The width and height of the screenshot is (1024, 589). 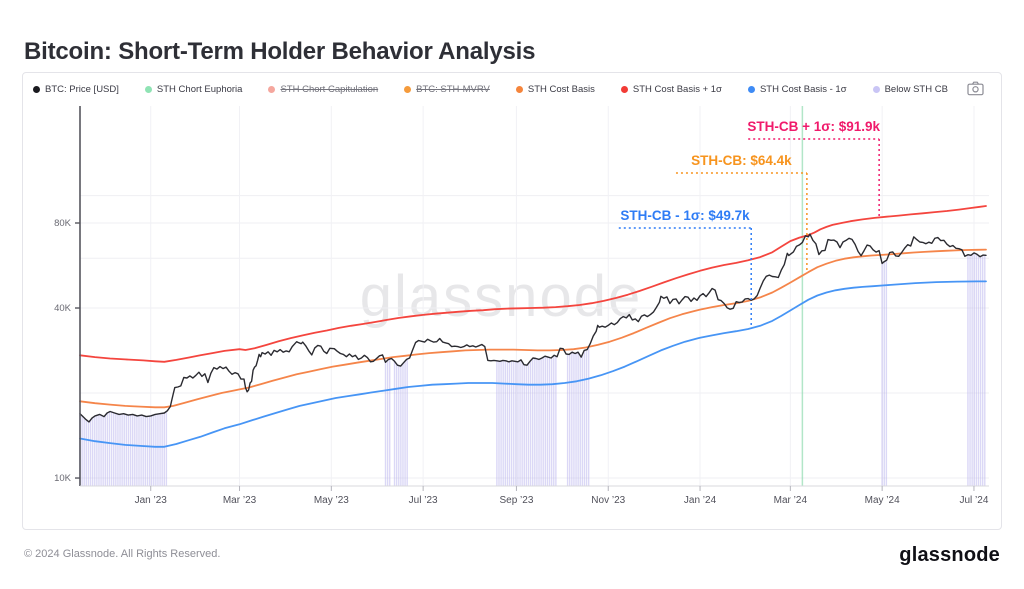 What do you see at coordinates (949, 555) in the screenshot?
I see `glassnode-logo: glassnode` at bounding box center [949, 555].